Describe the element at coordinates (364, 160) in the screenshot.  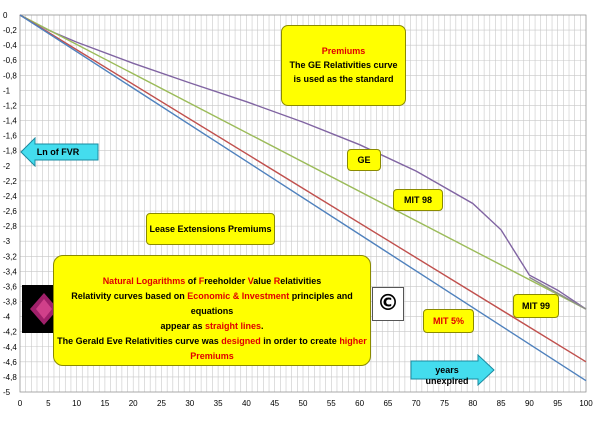
I see `ge-label: GE` at that location.